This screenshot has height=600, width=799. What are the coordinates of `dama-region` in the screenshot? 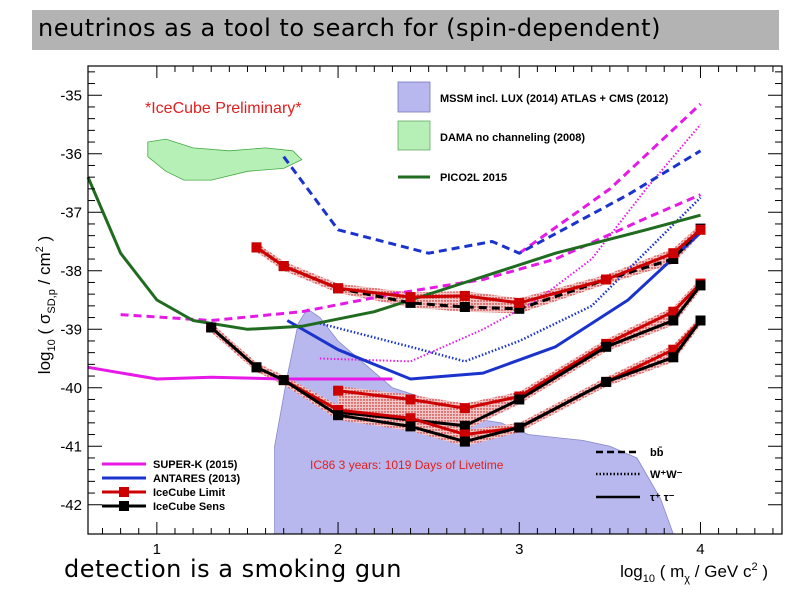 It's located at (225, 159).